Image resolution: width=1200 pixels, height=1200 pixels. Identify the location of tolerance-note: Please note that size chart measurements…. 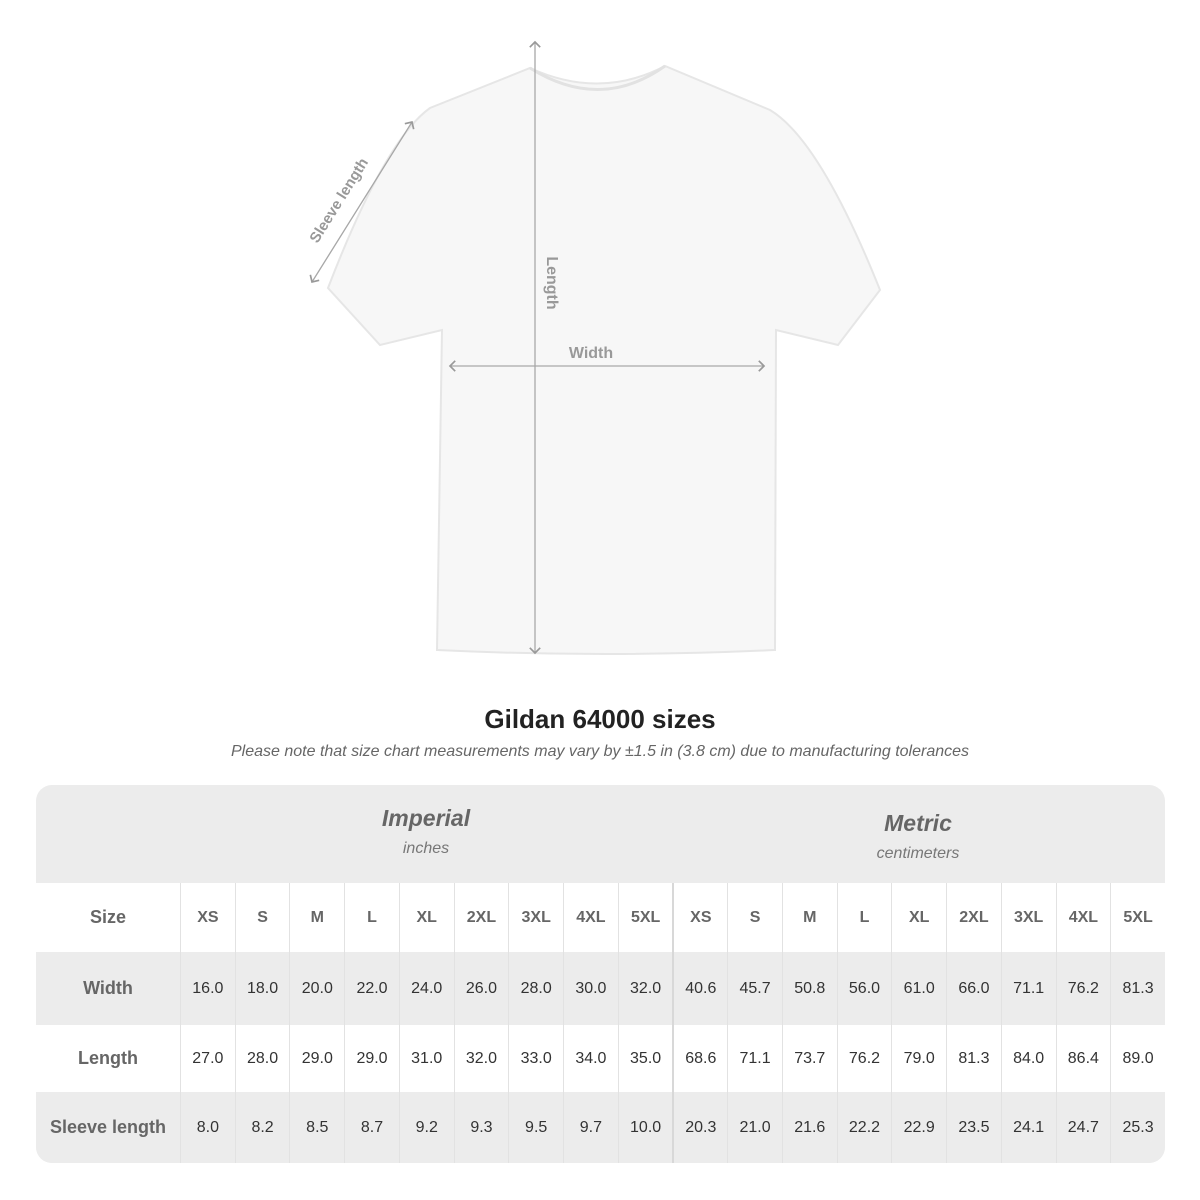
(600, 751).